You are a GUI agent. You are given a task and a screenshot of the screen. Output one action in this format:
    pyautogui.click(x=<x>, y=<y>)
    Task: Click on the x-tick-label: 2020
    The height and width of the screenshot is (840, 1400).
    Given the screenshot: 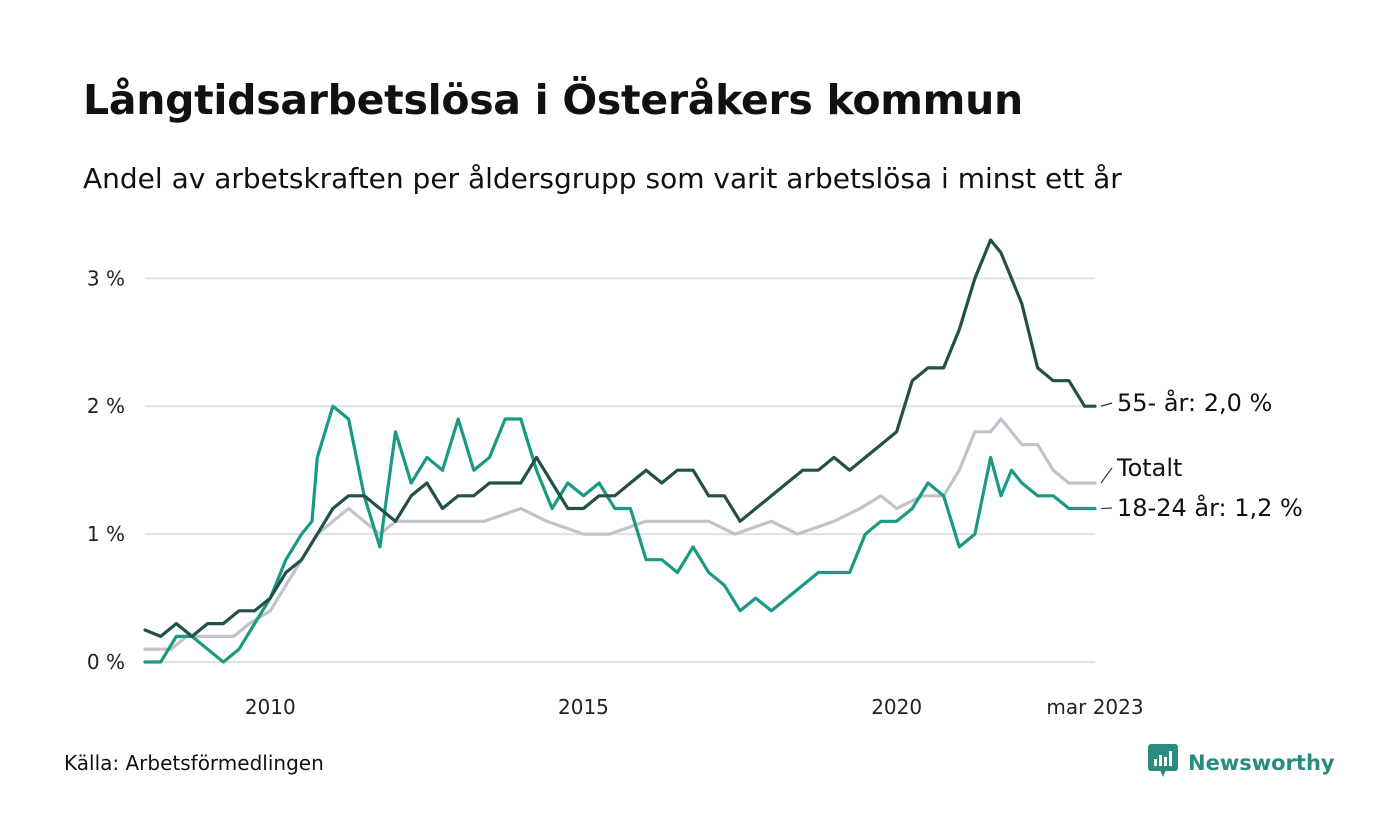 What is the action you would take?
    pyautogui.click(x=896, y=707)
    